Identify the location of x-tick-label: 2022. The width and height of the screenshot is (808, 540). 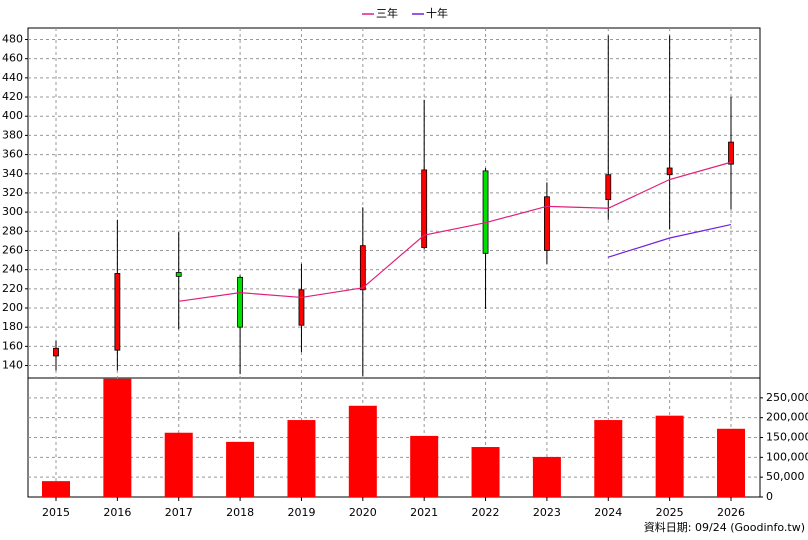
(486, 512).